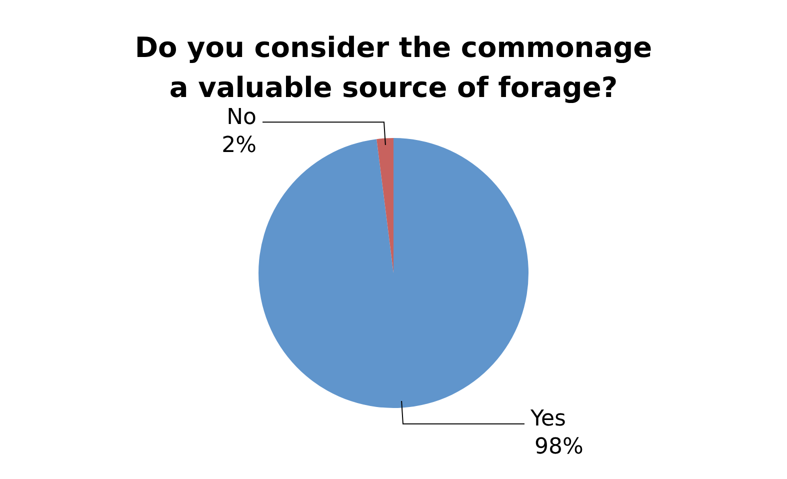  I want to click on data-label: 2%, so click(239, 145).